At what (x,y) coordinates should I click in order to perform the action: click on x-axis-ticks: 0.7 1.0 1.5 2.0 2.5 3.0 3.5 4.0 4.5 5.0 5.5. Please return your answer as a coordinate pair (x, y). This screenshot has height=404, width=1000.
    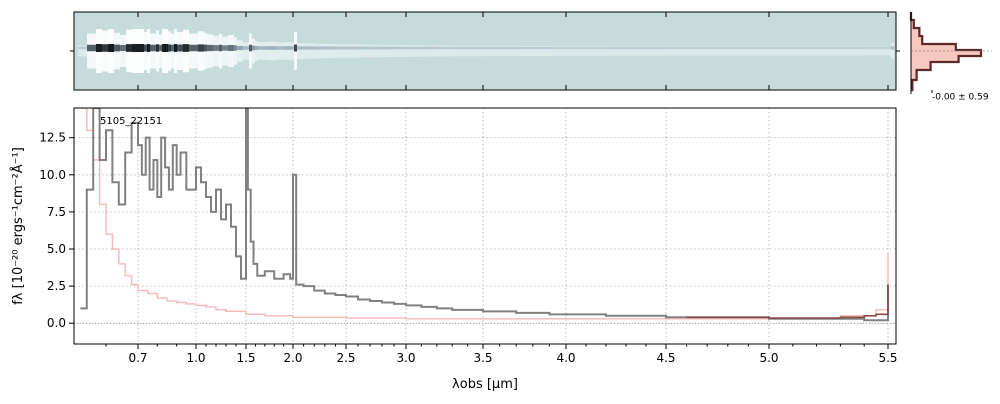
    Looking at the image, I should click on (501, 354).